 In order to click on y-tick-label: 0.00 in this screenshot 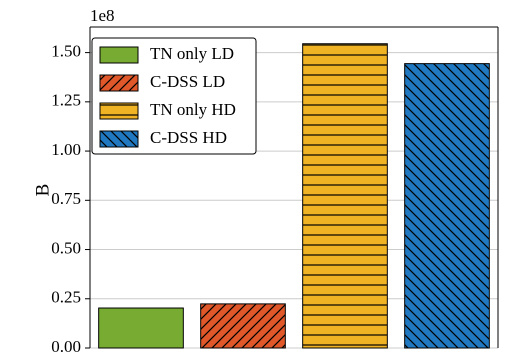, I will do `click(66, 345)`.